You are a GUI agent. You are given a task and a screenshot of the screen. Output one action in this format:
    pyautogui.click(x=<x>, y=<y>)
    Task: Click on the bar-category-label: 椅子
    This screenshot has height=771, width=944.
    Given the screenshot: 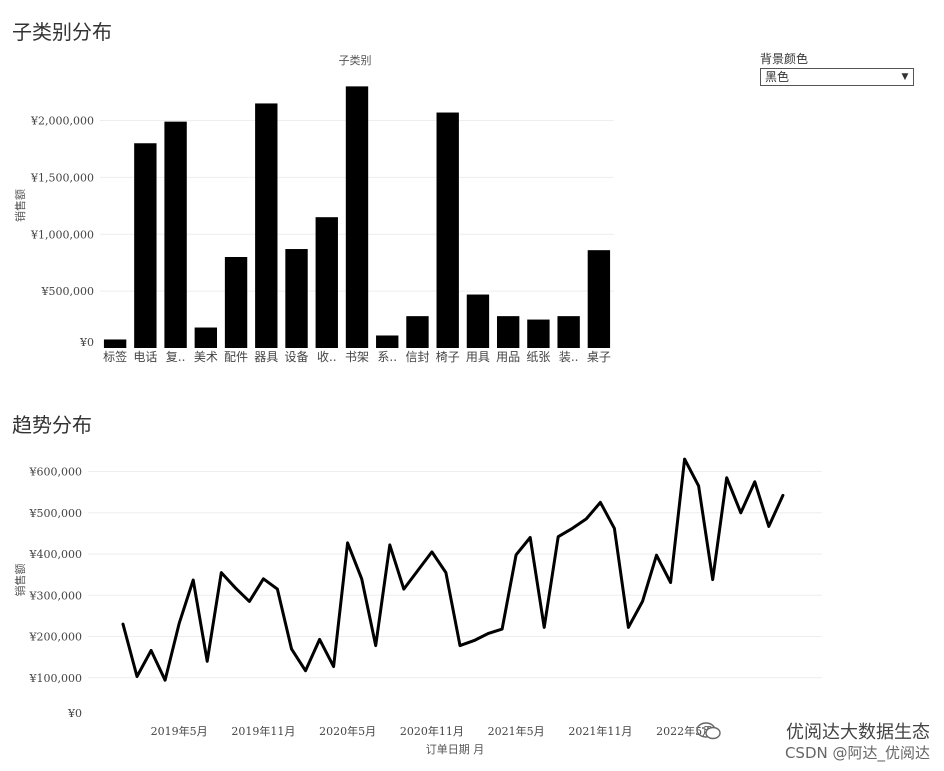 What is the action you would take?
    pyautogui.click(x=448, y=357)
    